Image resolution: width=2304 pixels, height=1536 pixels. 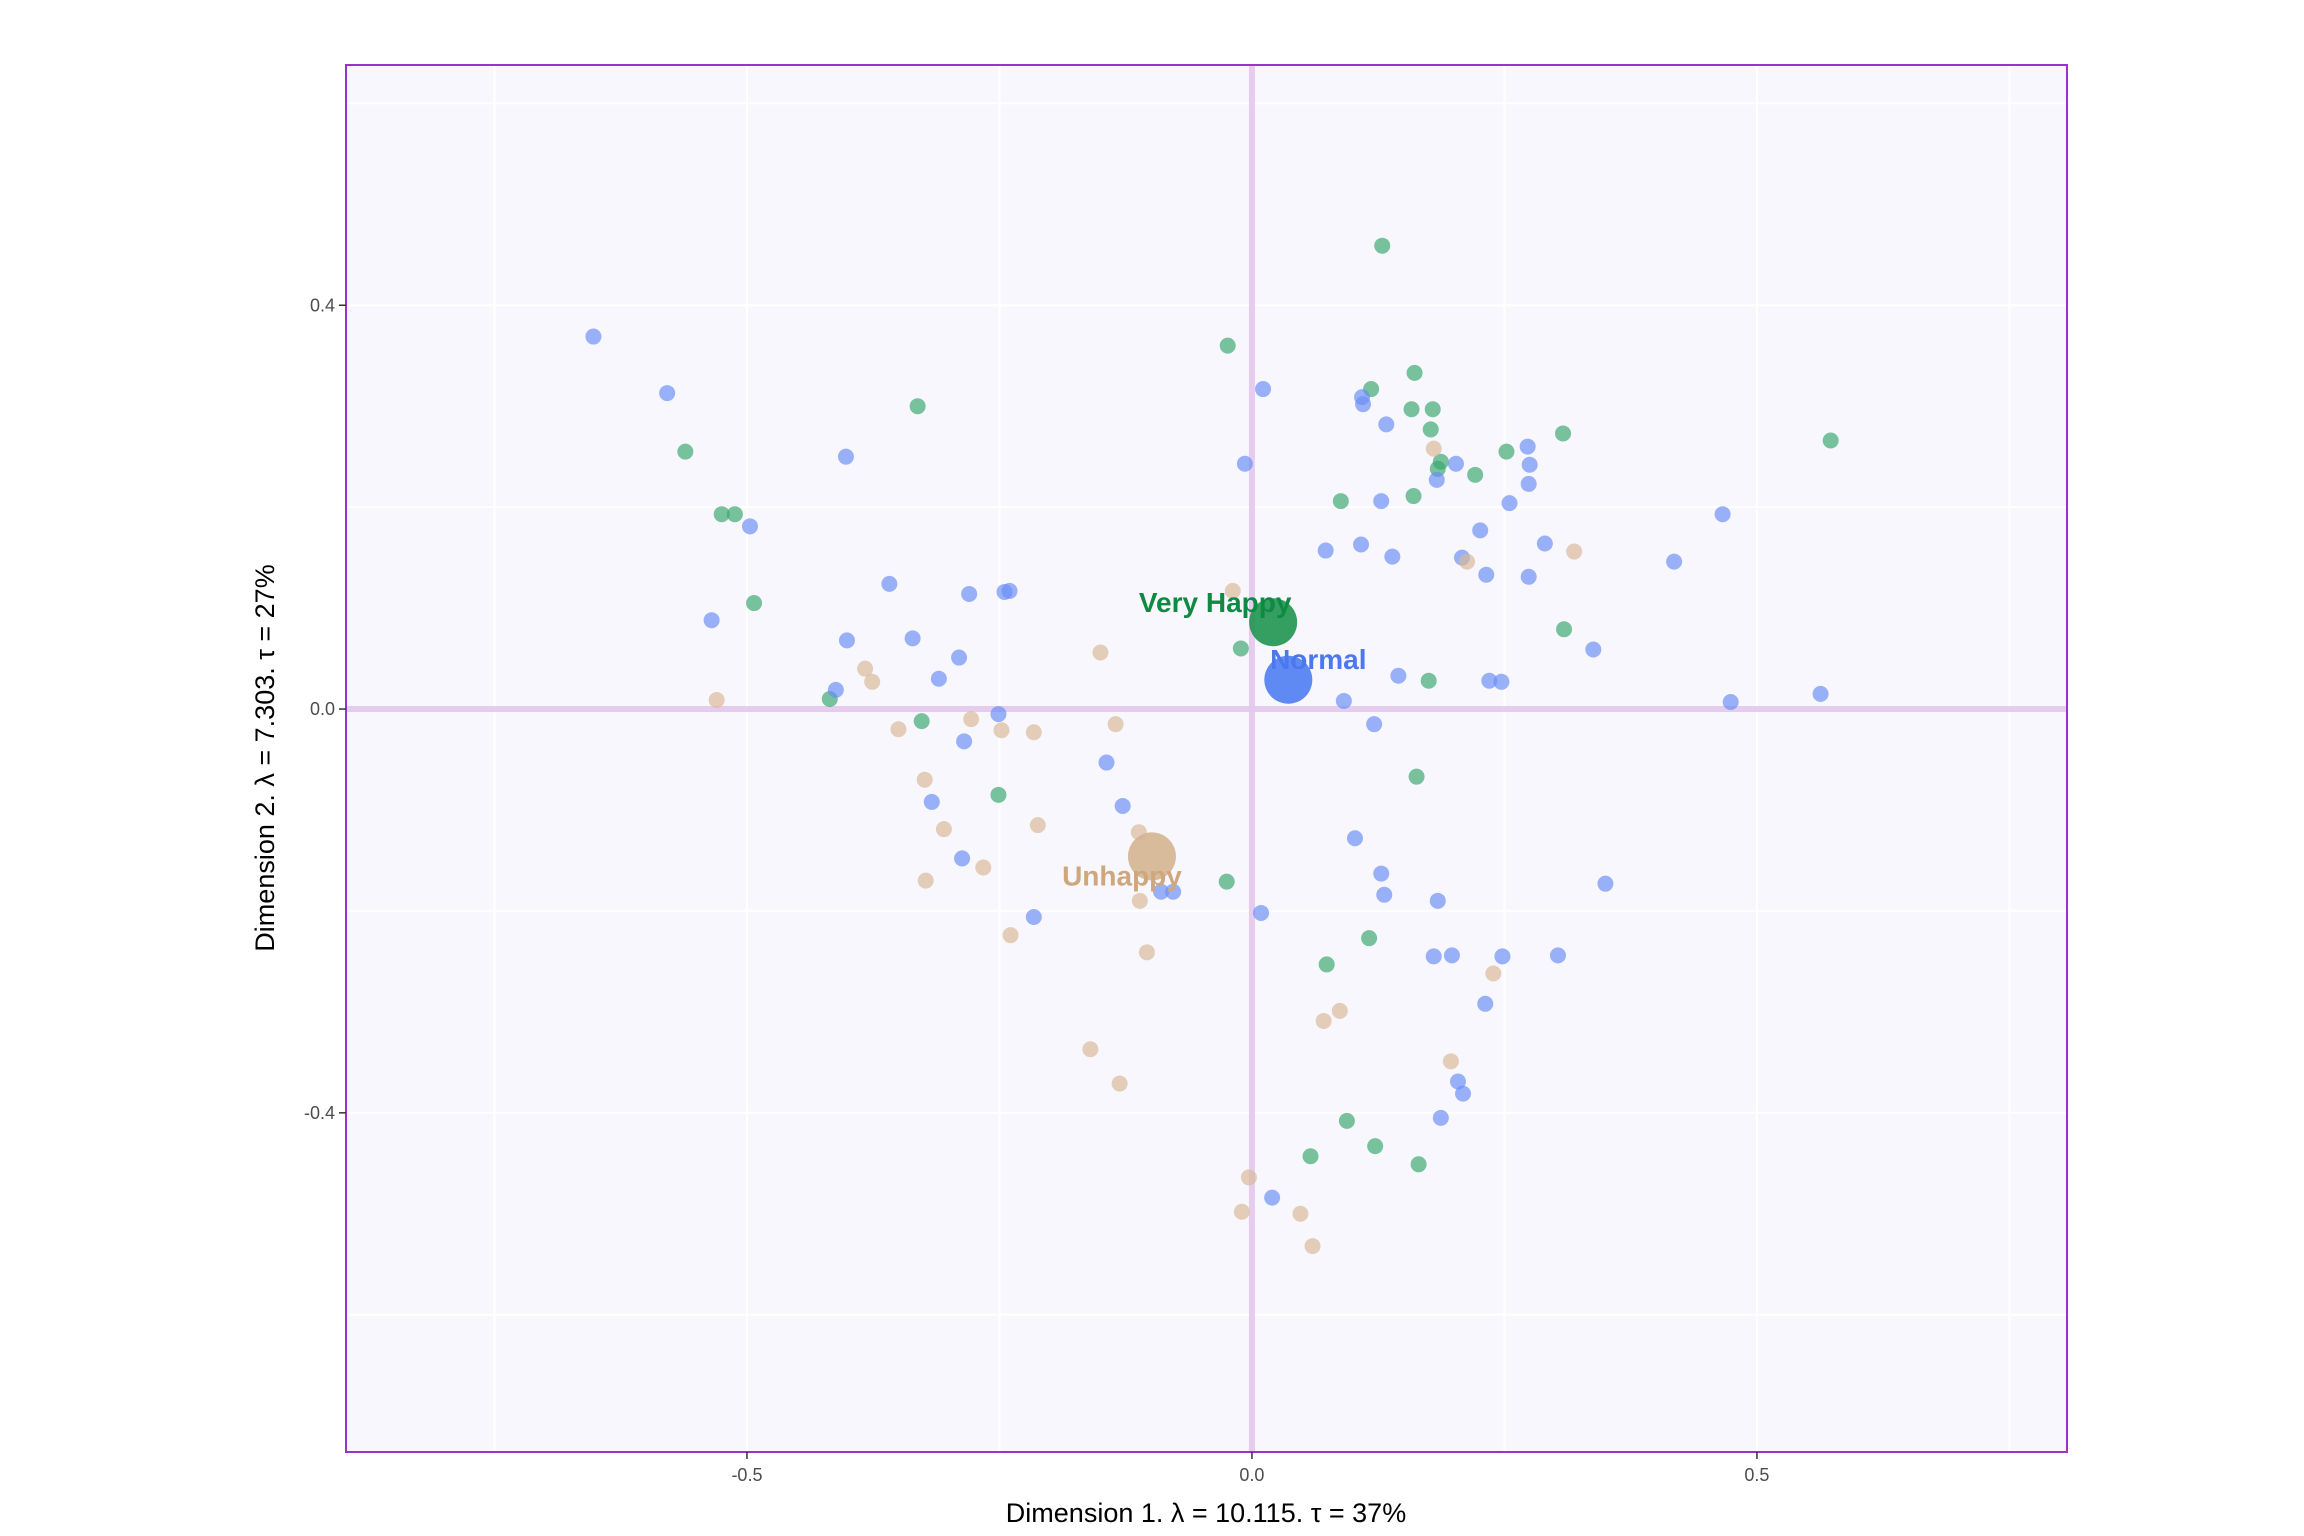 I want to click on centroid-label: Normal, so click(x=1318, y=659).